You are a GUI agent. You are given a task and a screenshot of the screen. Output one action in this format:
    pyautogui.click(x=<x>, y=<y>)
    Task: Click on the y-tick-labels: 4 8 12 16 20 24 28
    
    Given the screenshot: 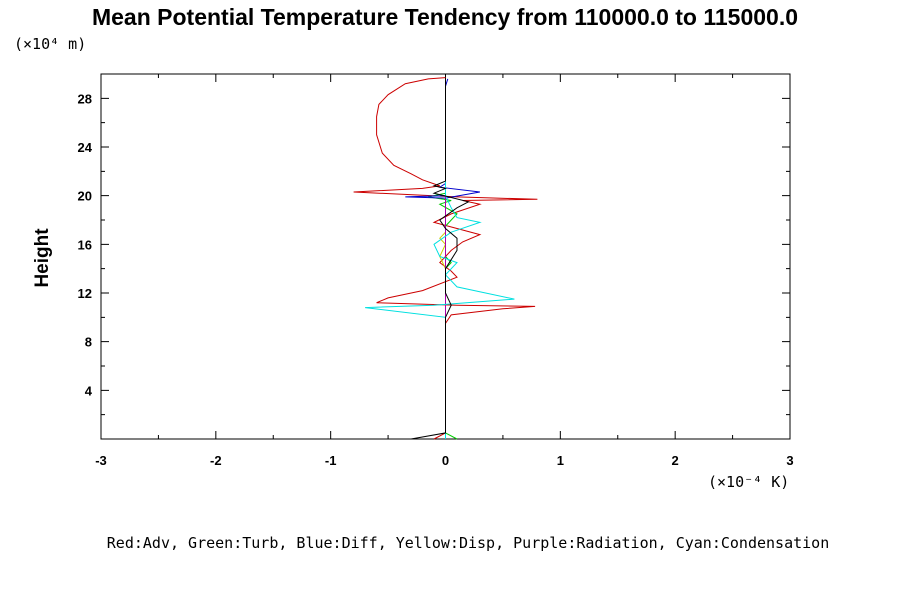 What is the action you would take?
    pyautogui.click(x=85, y=244)
    